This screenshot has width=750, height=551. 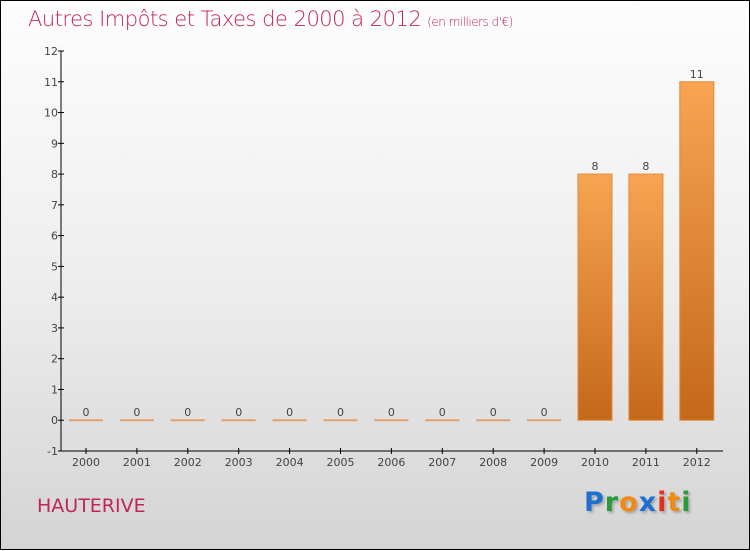 I want to click on x-tick-label: 2007, so click(x=442, y=462).